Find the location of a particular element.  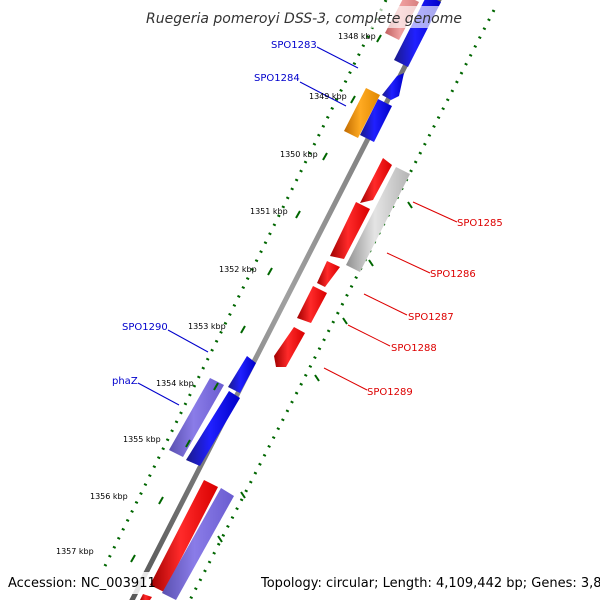

gene-spo1287 is located at coordinates (328, 274).